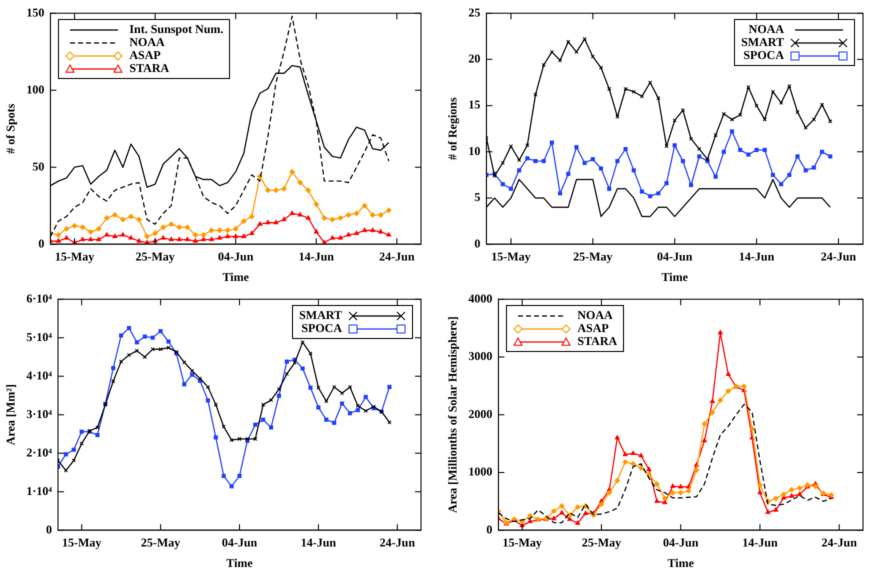 The image size is (883, 571). Describe the element at coordinates (10, 128) in the screenshot. I see `y-axis-title: # of Spots` at that location.